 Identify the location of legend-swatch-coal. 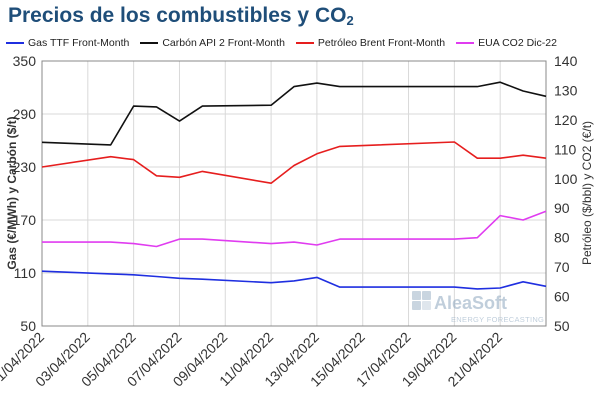
(149, 43).